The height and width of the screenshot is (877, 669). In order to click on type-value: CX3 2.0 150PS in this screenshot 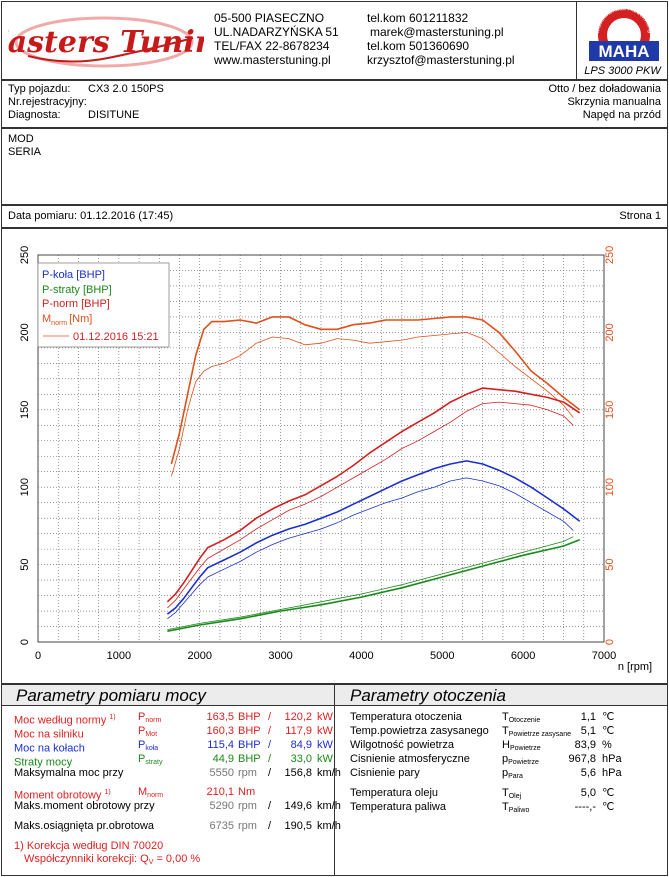, I will do `click(126, 89)`.